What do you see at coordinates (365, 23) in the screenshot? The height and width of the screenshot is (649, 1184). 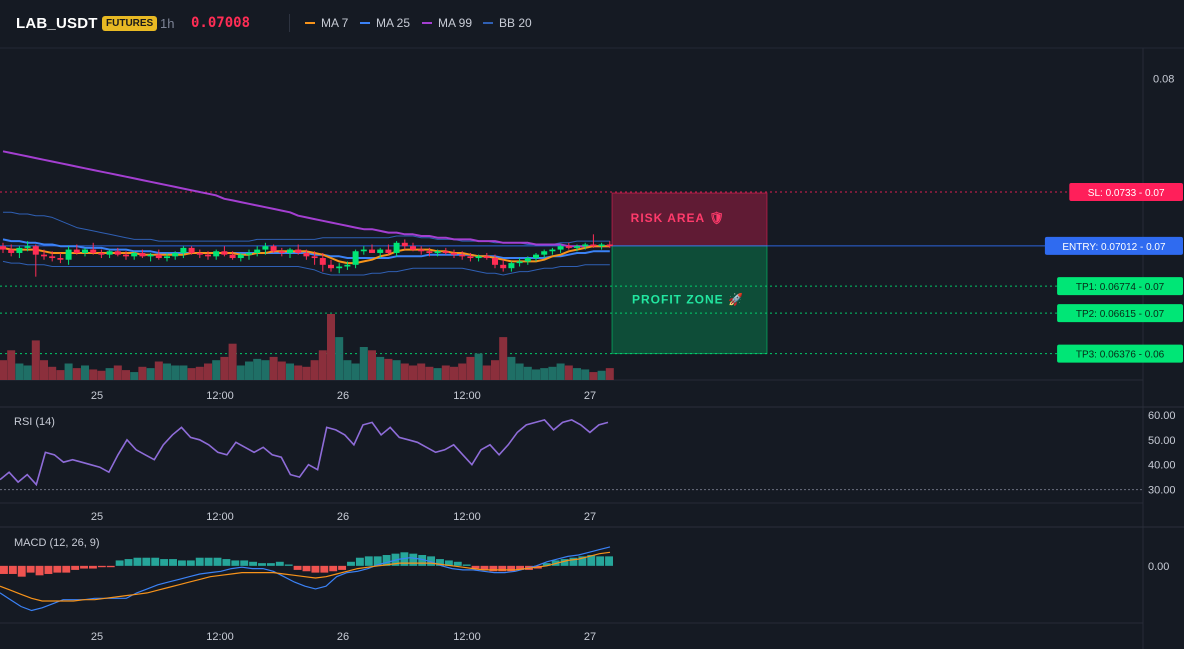 I see `ma25-swatch` at bounding box center [365, 23].